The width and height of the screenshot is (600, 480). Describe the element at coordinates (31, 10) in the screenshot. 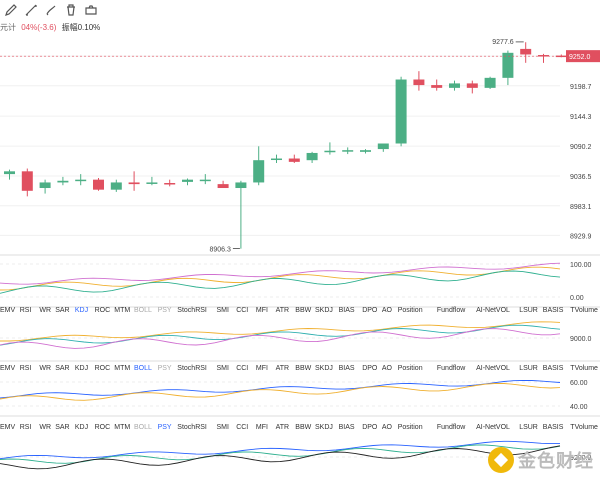

I see `line-draw-icon` at that location.